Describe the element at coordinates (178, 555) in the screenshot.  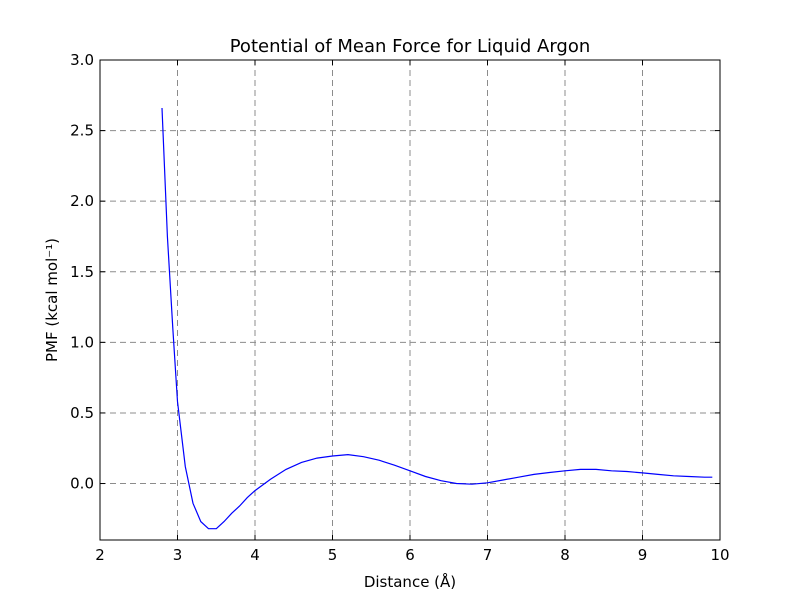
I see `x-tick-label: 3` at that location.